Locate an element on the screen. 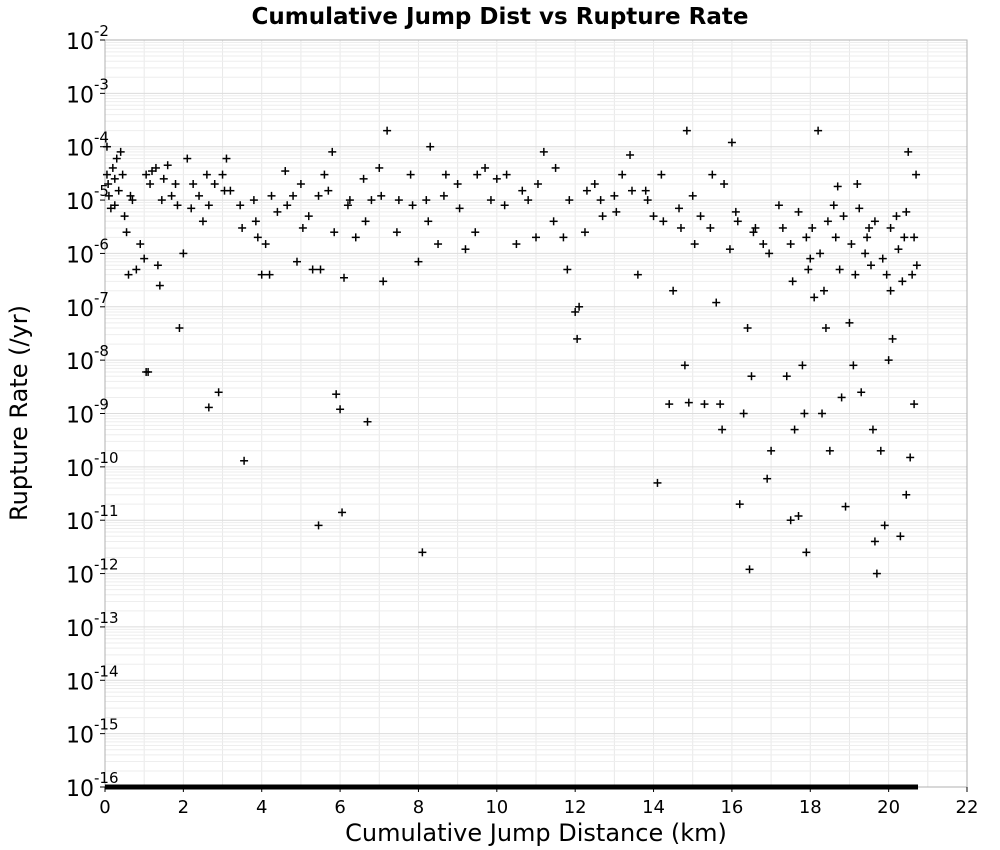  x-axis-label: Cumulative Jump Distance (km) is located at coordinates (536, 833).